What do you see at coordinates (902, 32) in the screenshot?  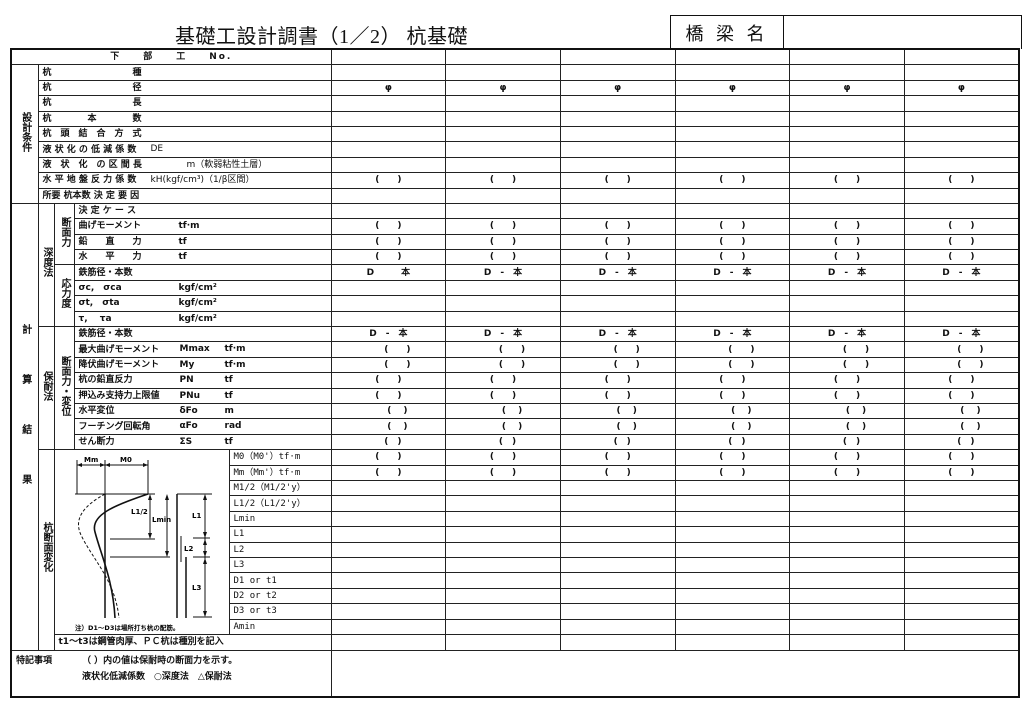 I see `bridge-name-field` at bounding box center [902, 32].